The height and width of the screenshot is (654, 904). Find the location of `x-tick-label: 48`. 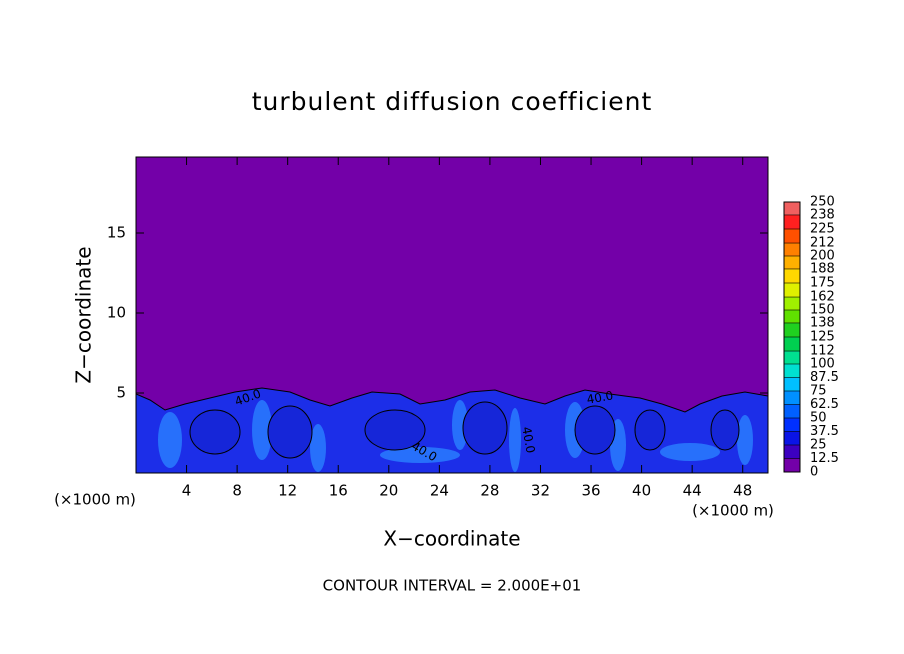

x-tick-label: 48 is located at coordinates (742, 491).